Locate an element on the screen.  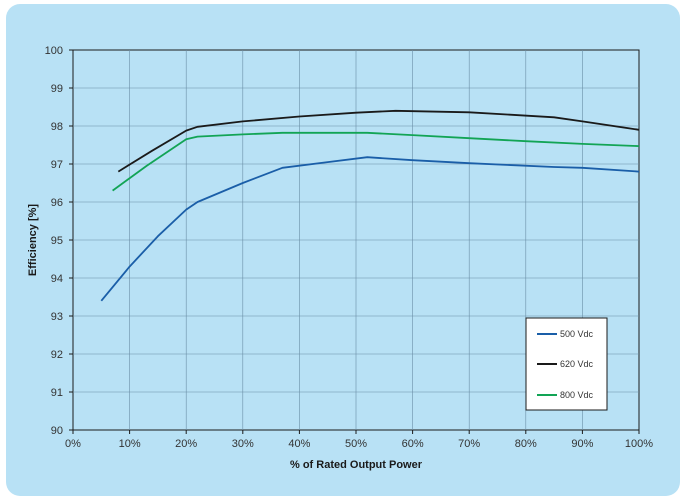
y-tick-label: 91 is located at coordinates (57, 393).